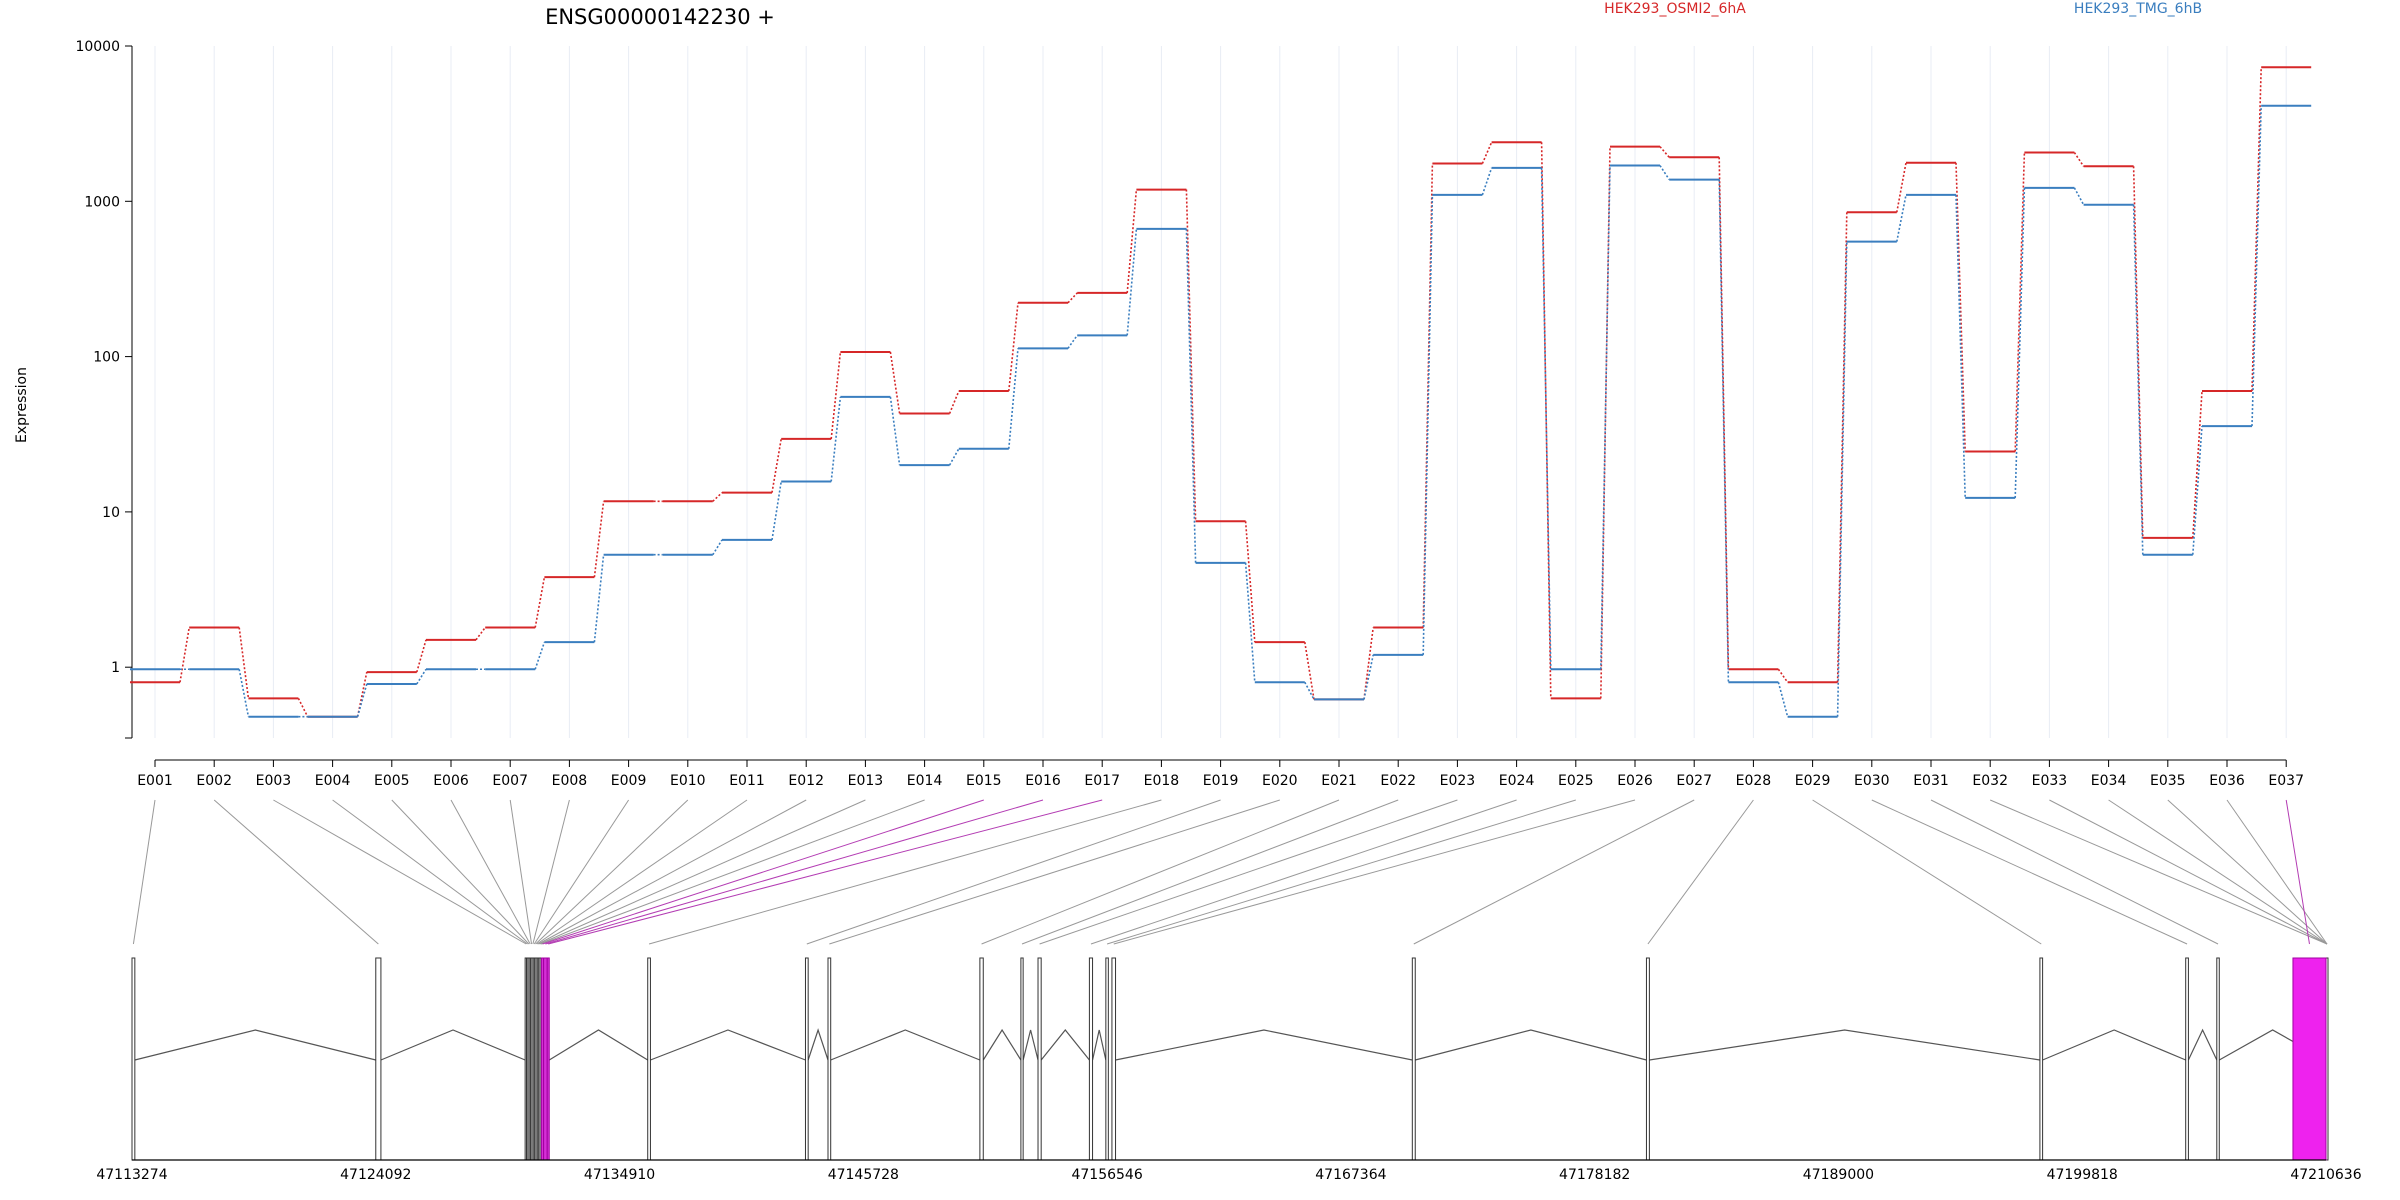 The height and width of the screenshot is (1200, 2400). What do you see at coordinates (1043, 781) in the screenshot?
I see `x-tick-label: E016` at bounding box center [1043, 781].